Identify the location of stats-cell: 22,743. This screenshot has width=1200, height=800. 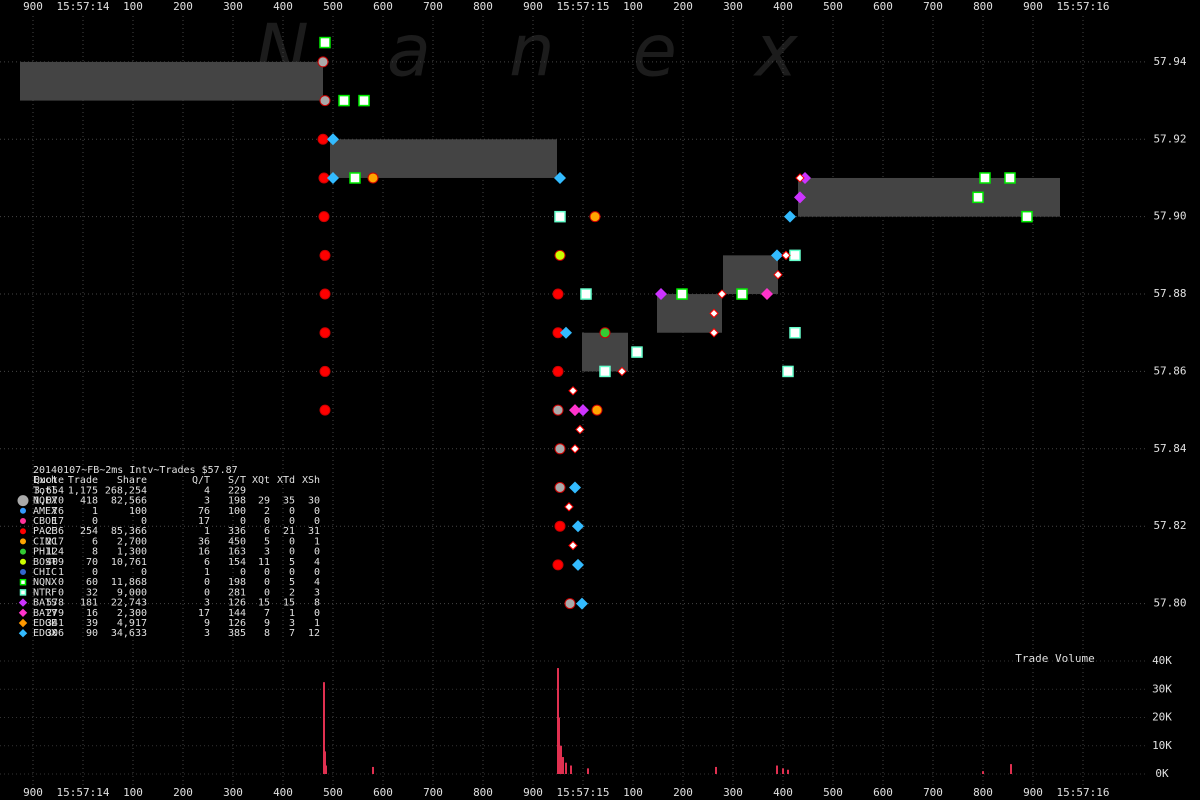
(129, 603).